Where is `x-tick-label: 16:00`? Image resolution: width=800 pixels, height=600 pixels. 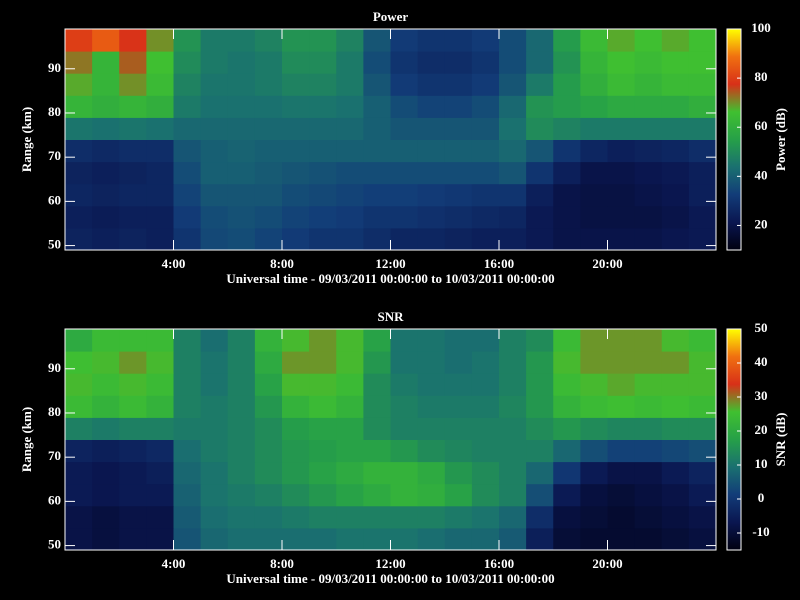 x-tick-label: 16:00 is located at coordinates (499, 563).